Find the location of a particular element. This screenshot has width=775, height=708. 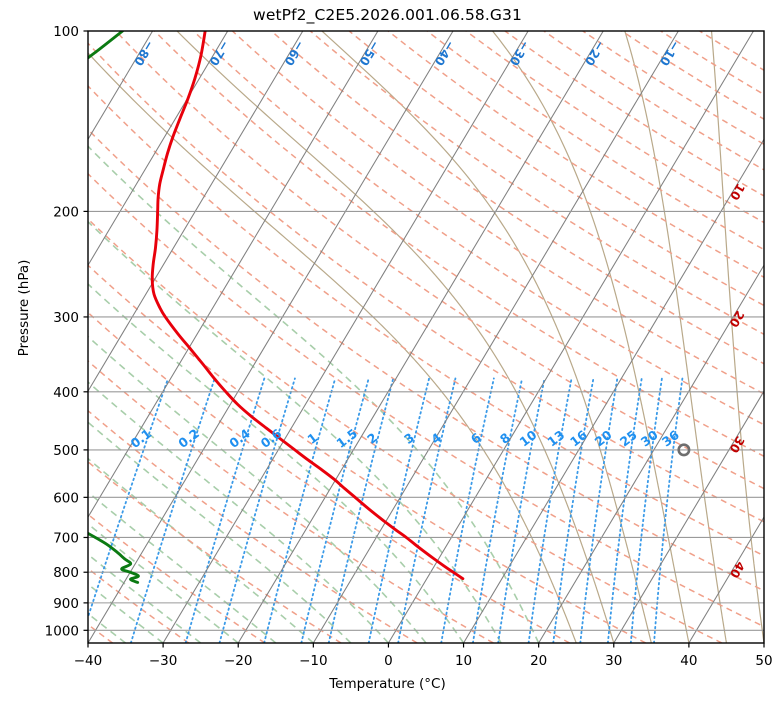

mixing-ratio-1.5 is located at coordinates (335, 510).